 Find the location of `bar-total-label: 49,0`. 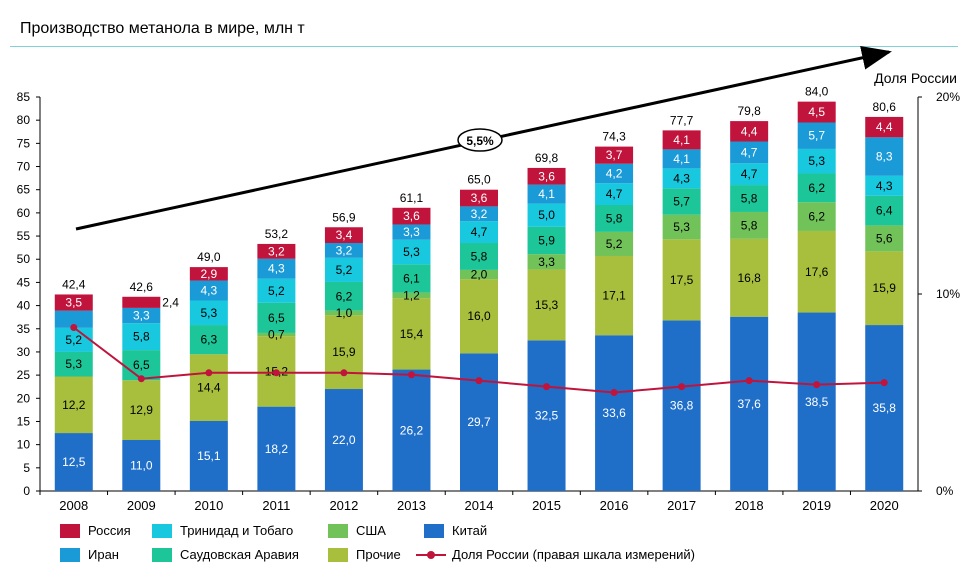

bar-total-label: 49,0 is located at coordinates (209, 257).